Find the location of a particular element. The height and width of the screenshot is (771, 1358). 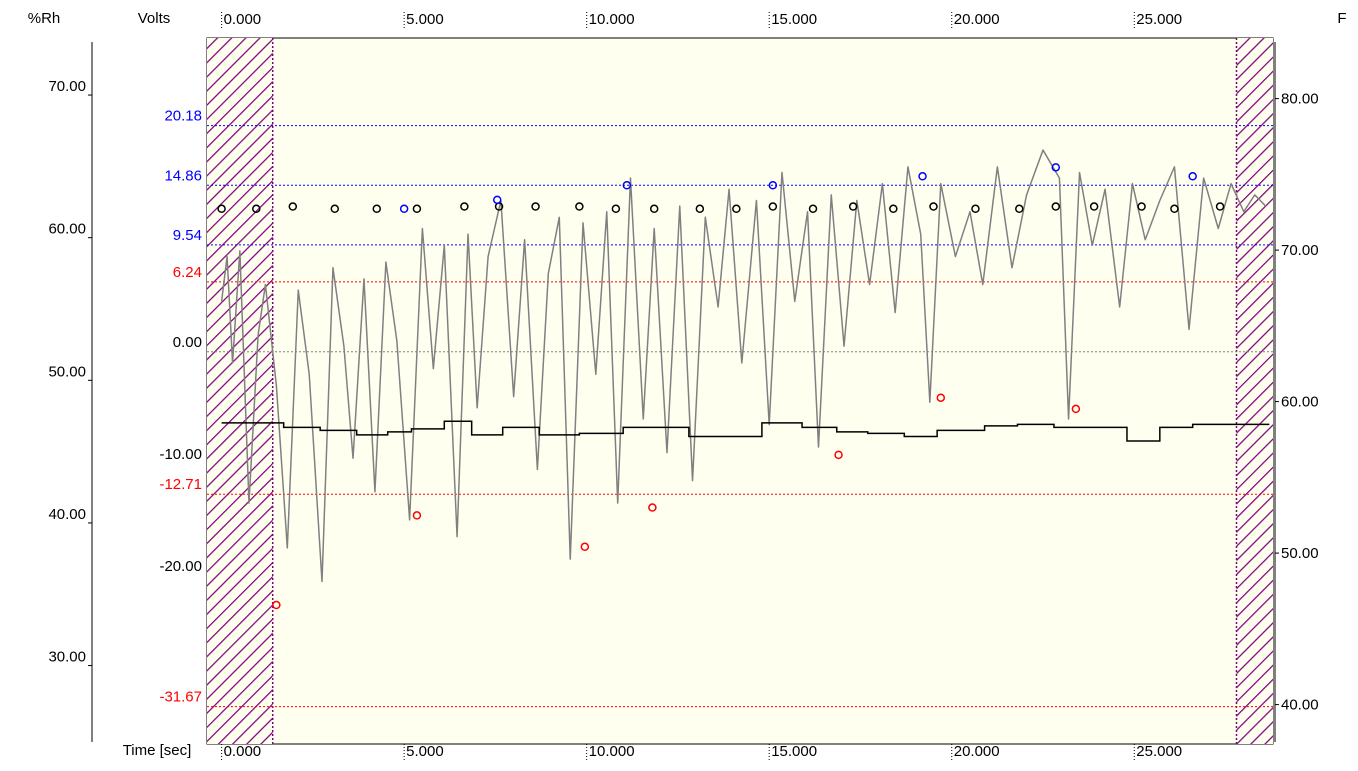

x-tick-label-top: 10.000 is located at coordinates (612, 19).